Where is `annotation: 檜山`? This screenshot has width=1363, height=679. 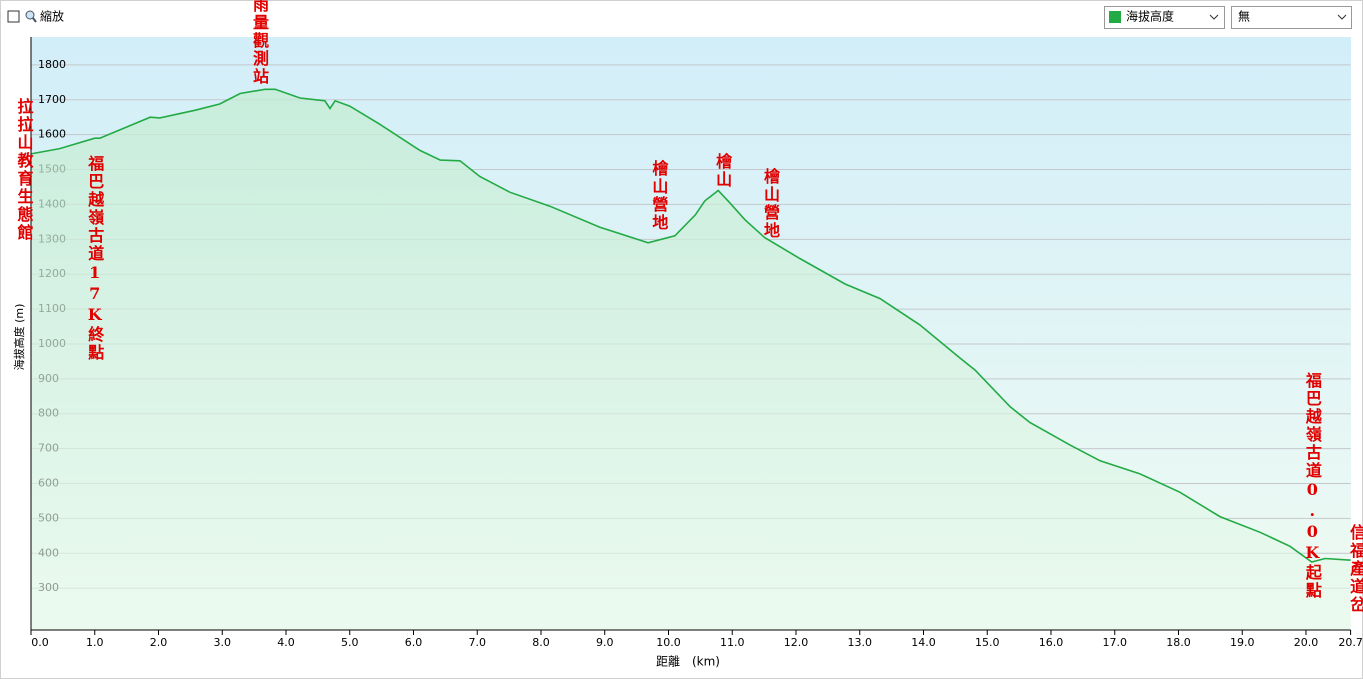 annotation: 檜山 is located at coordinates (722, 170).